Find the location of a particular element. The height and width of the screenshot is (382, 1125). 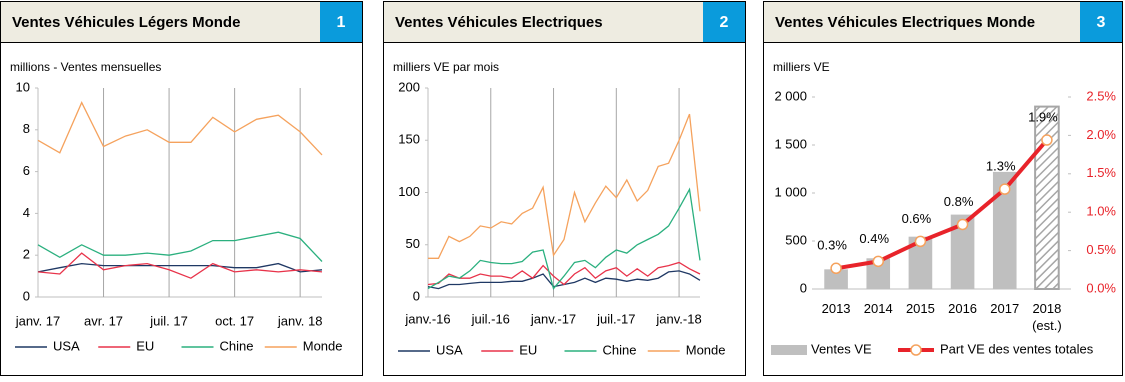

x-tick-slot: 2017 is located at coordinates (1005, 308).